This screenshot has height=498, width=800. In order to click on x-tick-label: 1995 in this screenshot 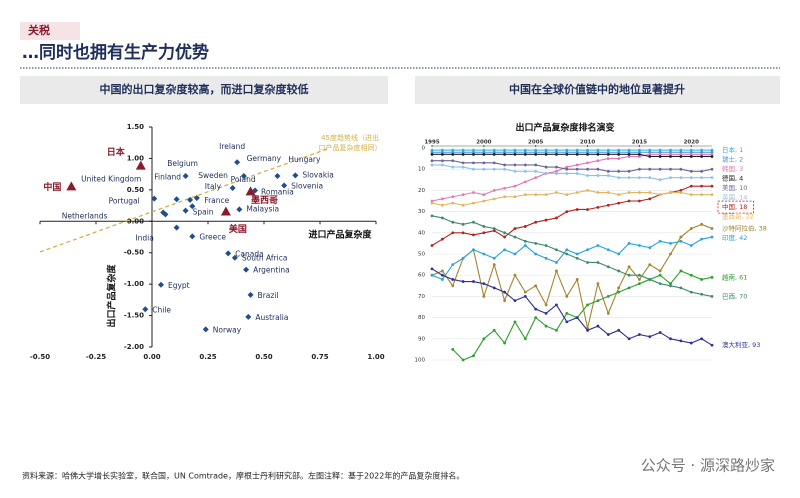, I will do `click(431, 143)`.